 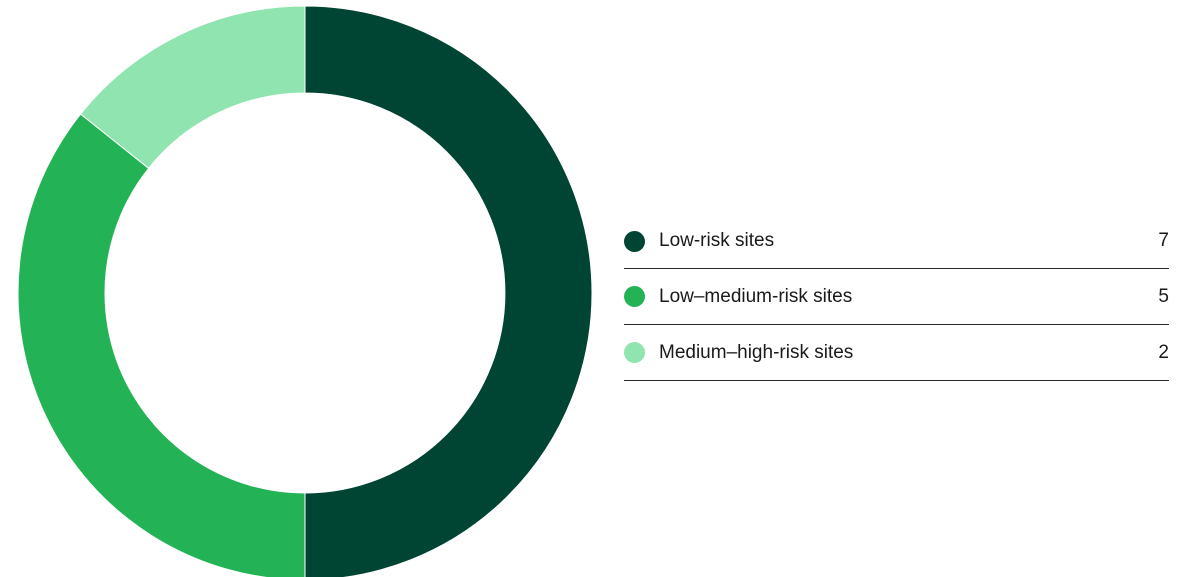 What do you see at coordinates (1163, 352) in the screenshot?
I see `legend-value: 2` at bounding box center [1163, 352].